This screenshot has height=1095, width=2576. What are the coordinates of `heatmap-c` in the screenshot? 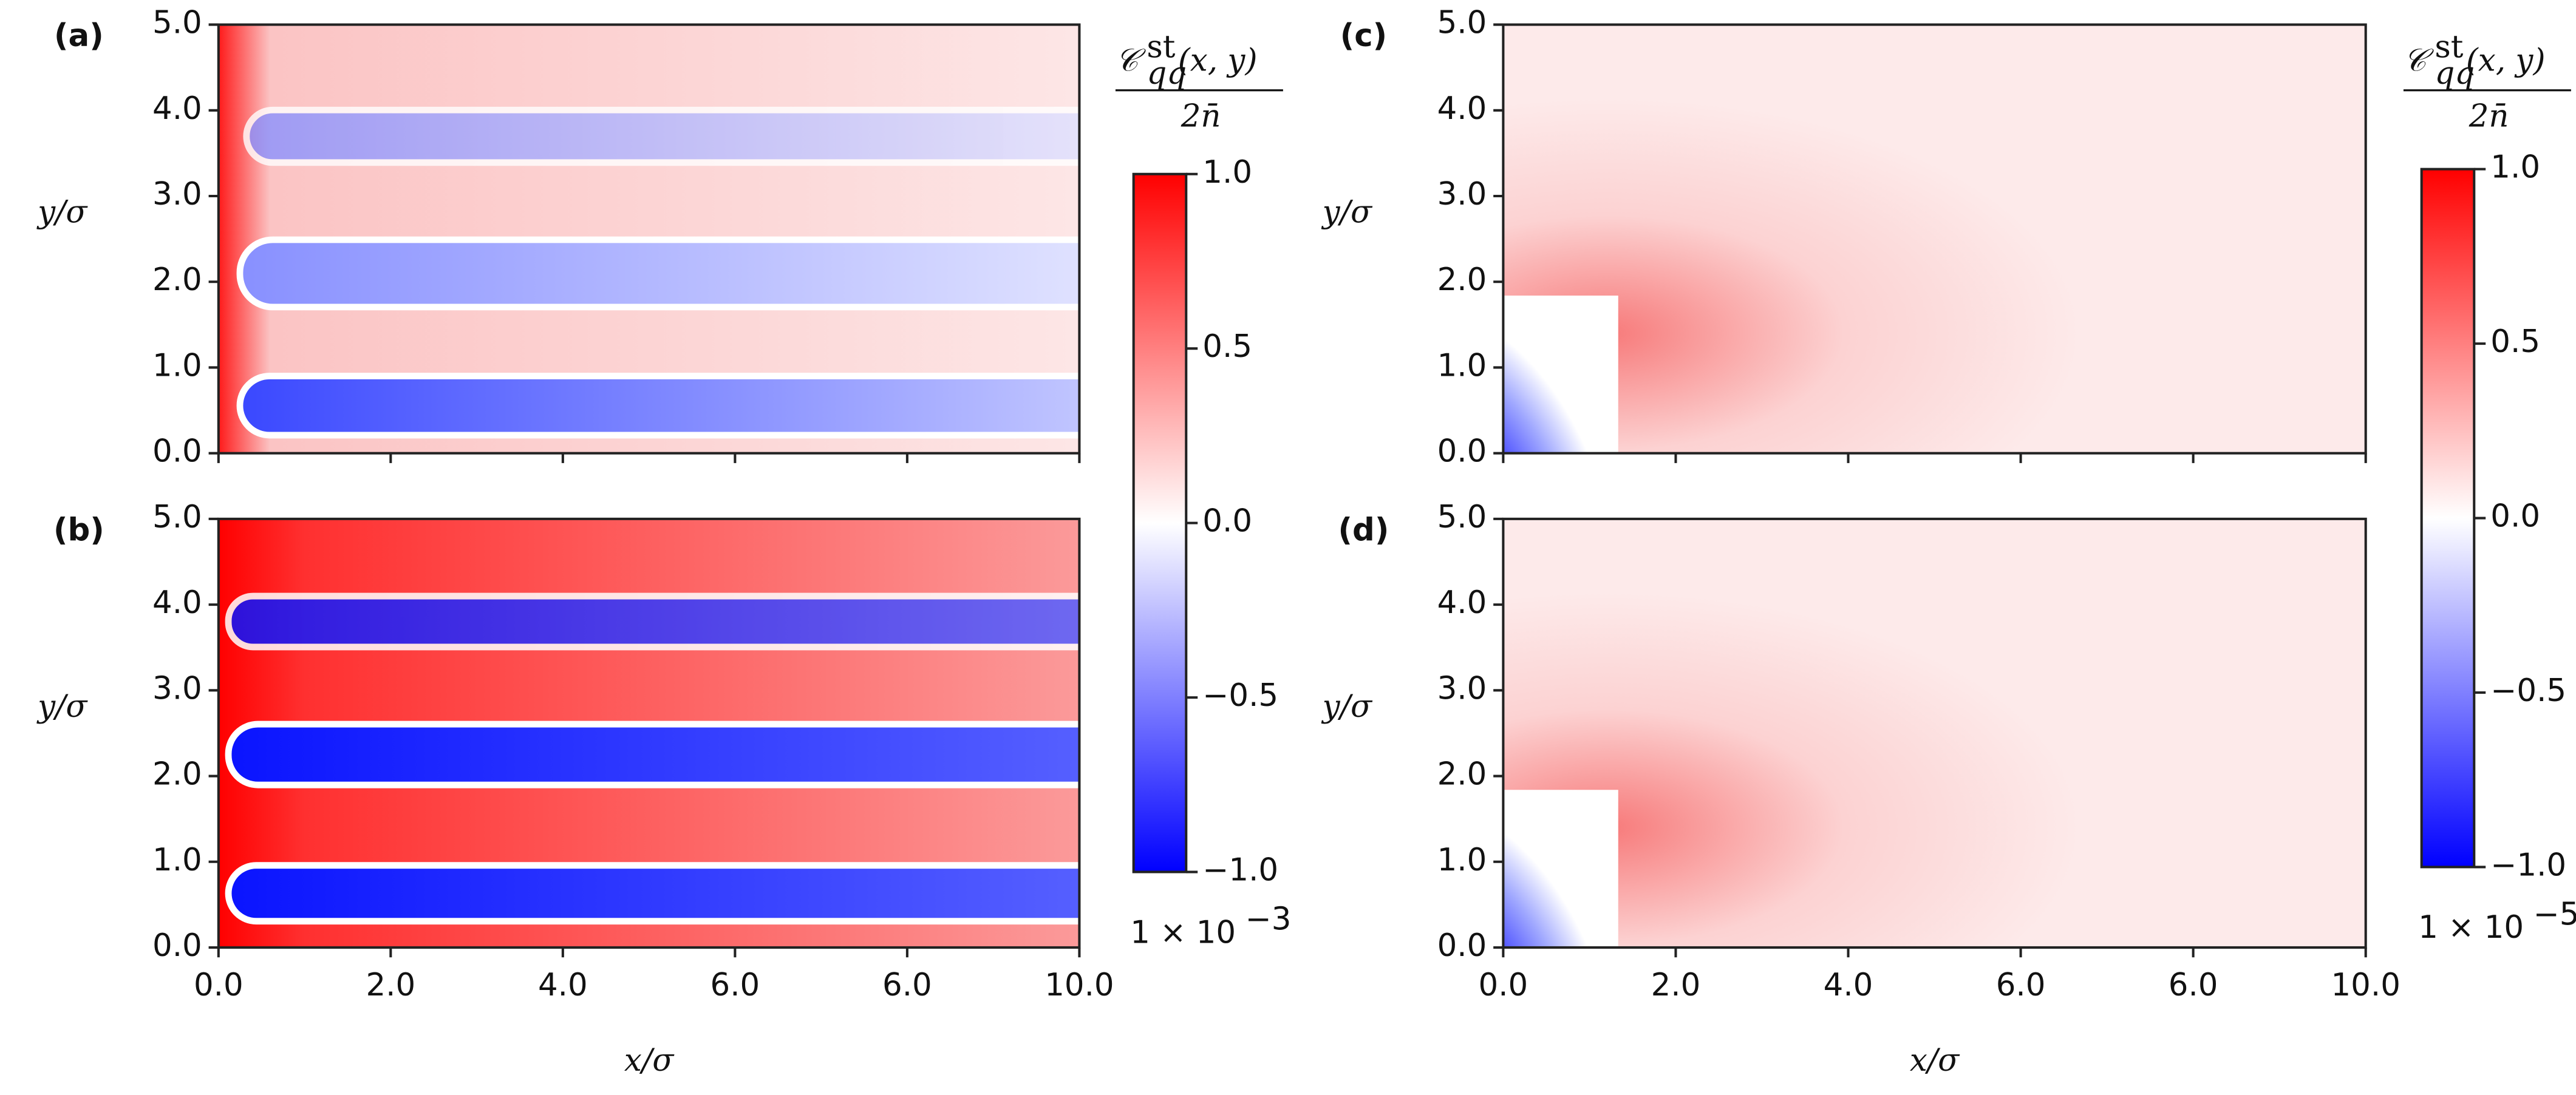 It's located at (1934, 238).